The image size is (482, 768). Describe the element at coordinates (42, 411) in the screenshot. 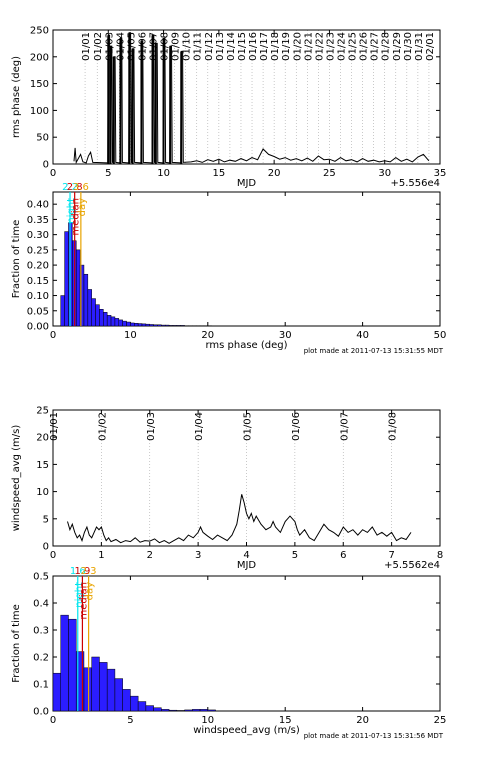

I see `y-tick-label: 25` at that location.